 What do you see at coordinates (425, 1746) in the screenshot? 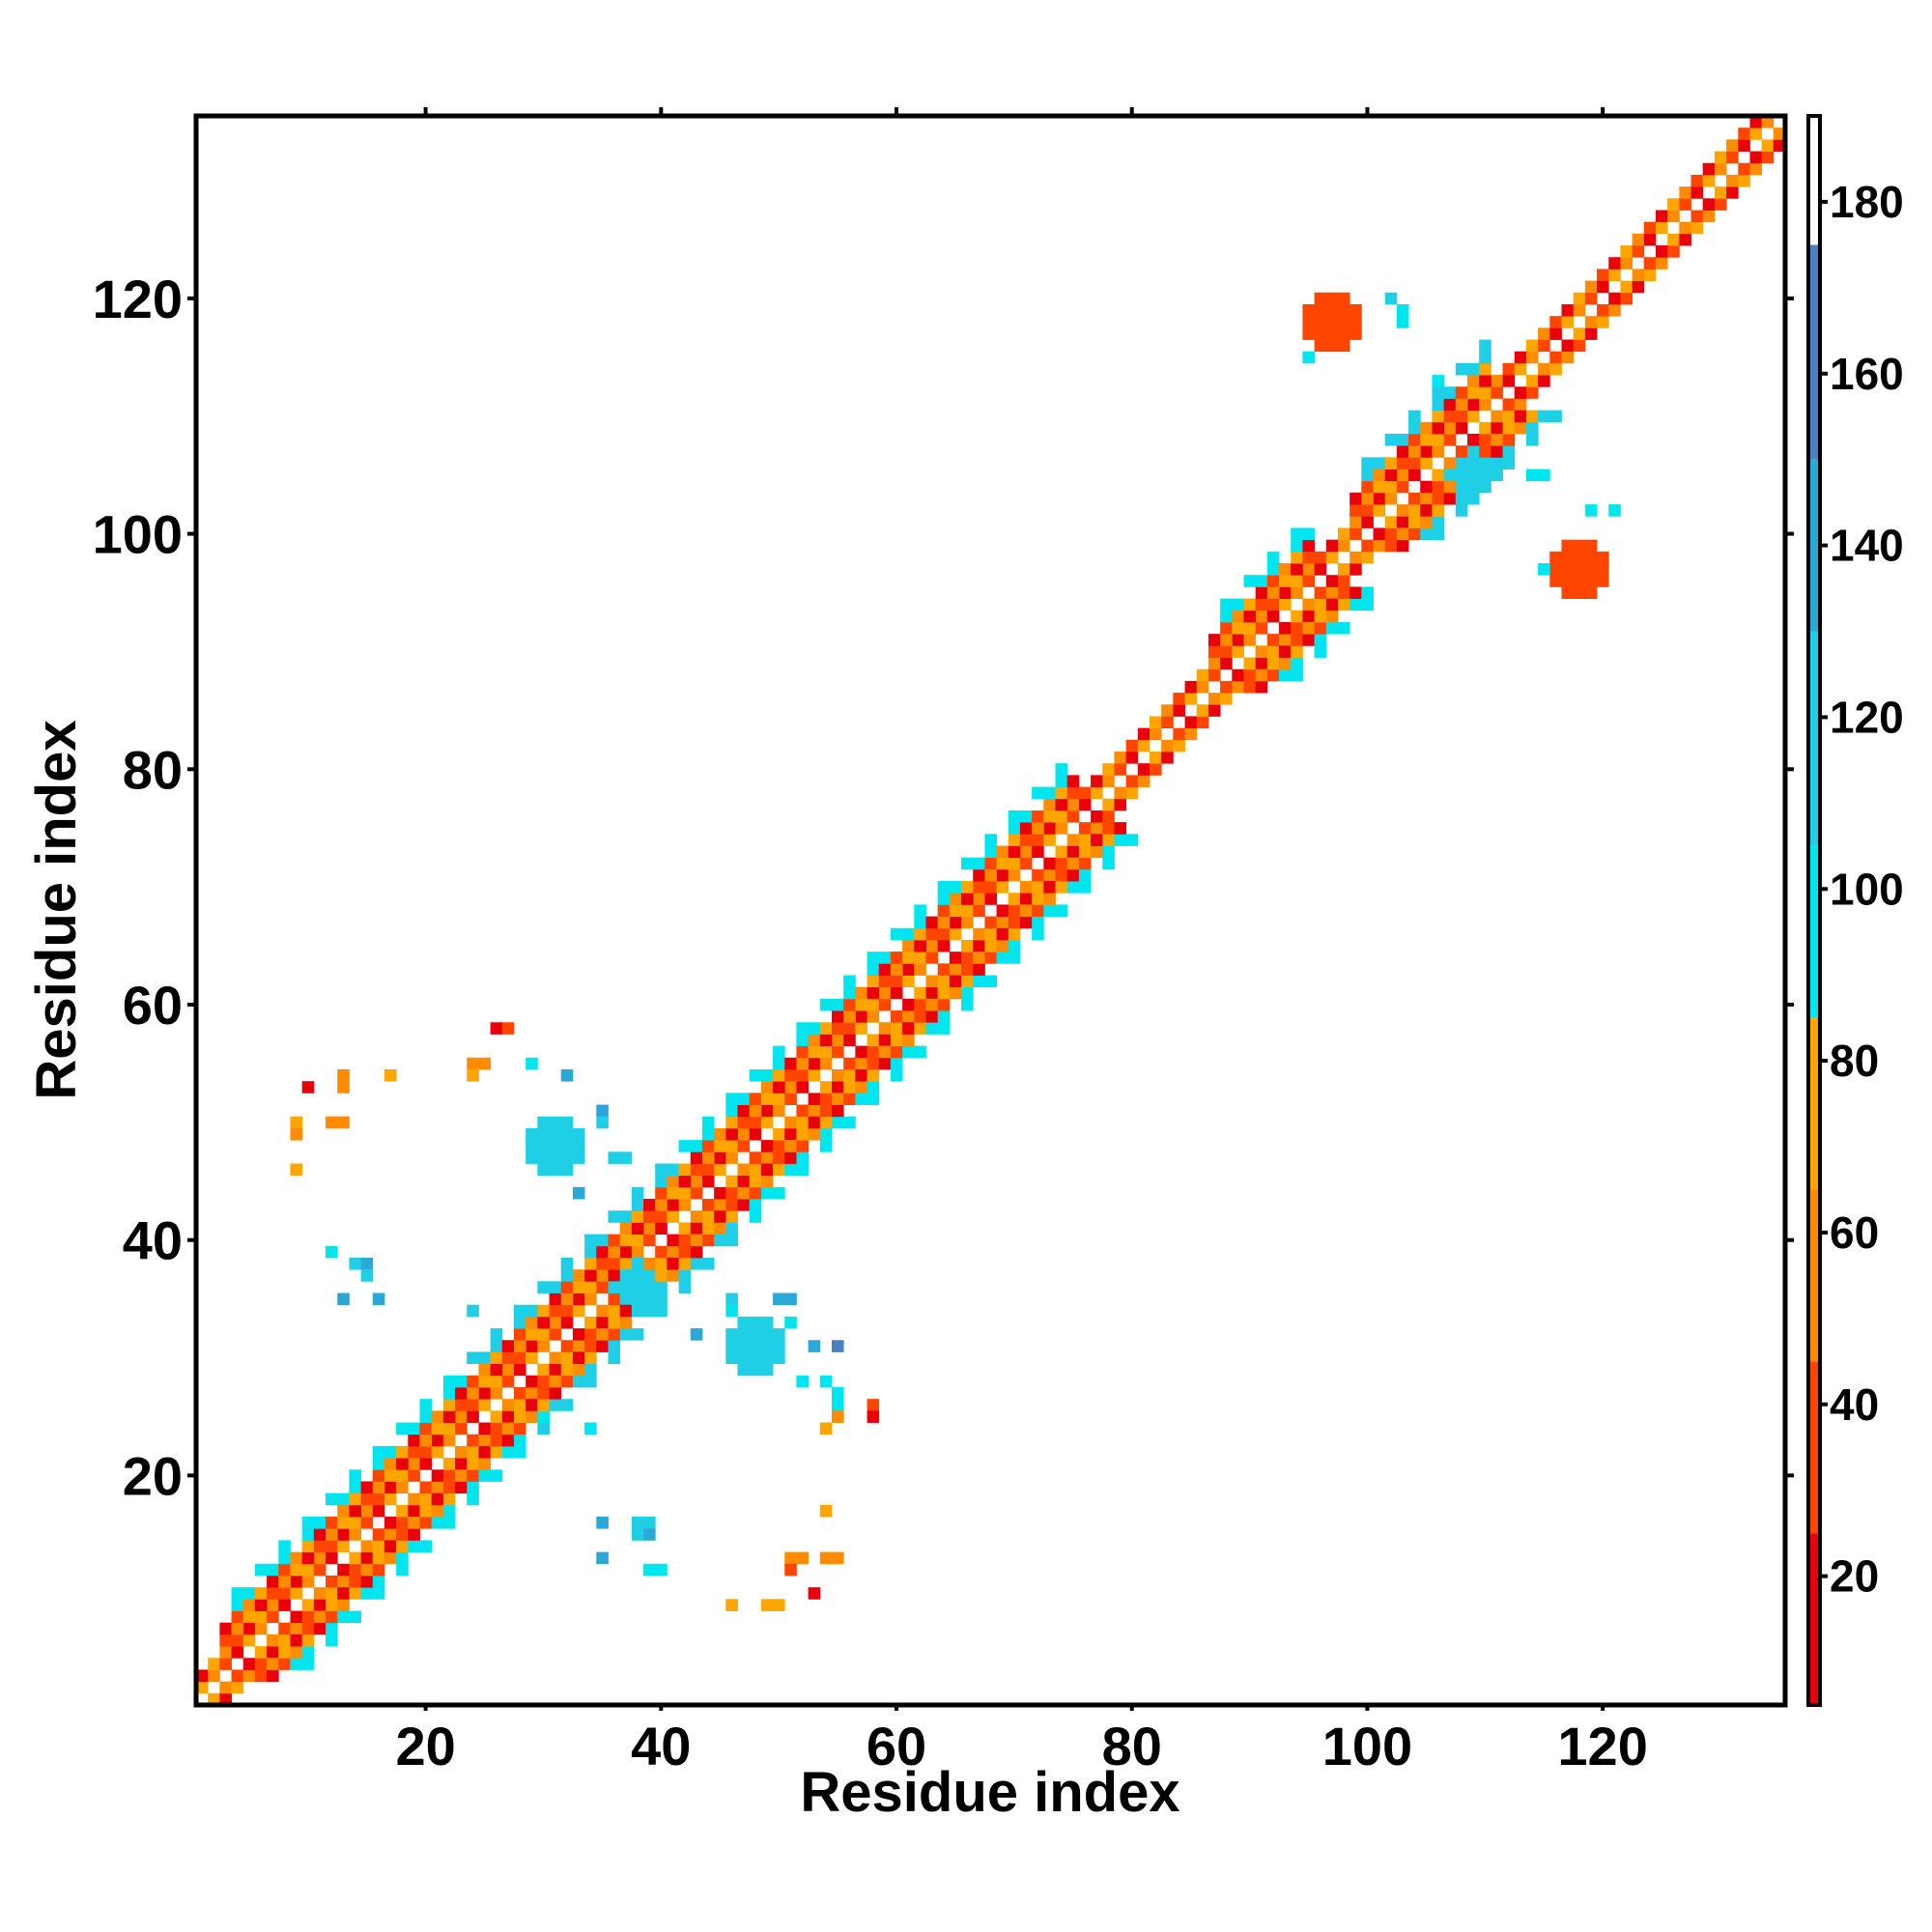
I see `x-tick-label: 20` at bounding box center [425, 1746].